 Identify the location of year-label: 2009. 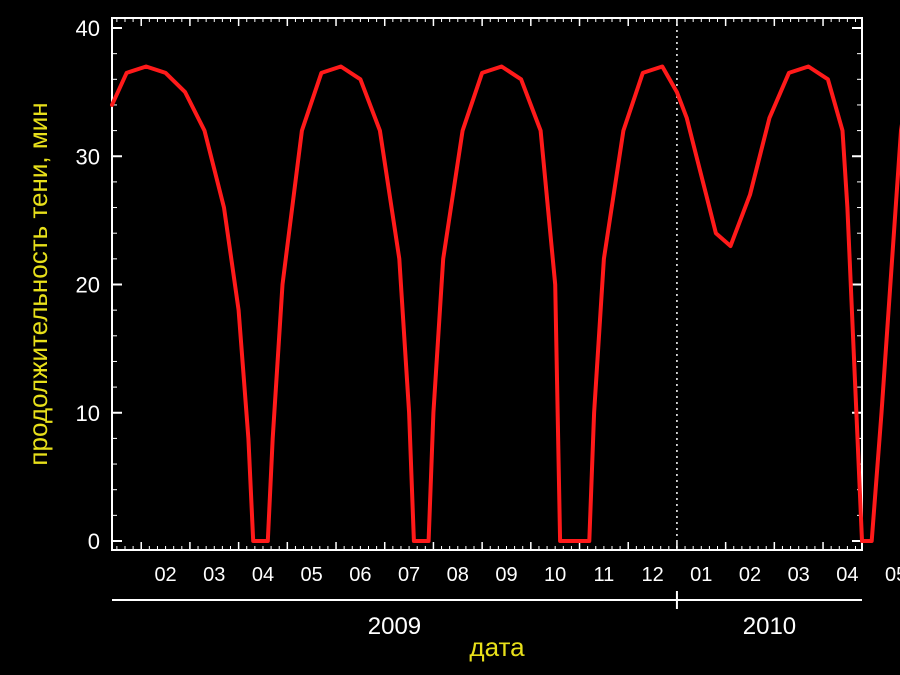
(394, 626).